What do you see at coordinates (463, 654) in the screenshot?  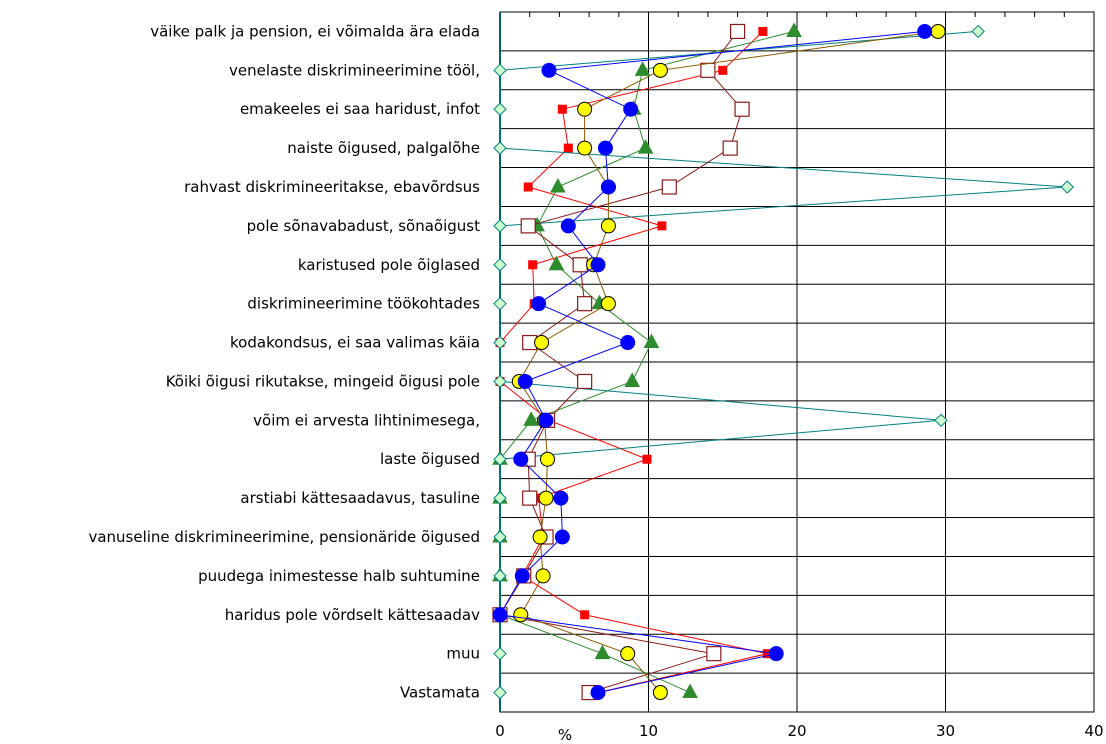 I see `category-label: muu` at bounding box center [463, 654].